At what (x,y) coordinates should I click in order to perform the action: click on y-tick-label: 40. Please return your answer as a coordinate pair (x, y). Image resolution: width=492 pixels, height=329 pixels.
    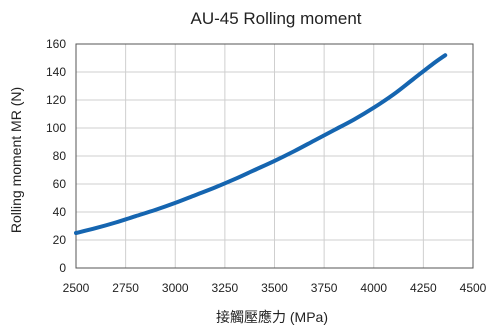
    Looking at the image, I should click on (60, 212).